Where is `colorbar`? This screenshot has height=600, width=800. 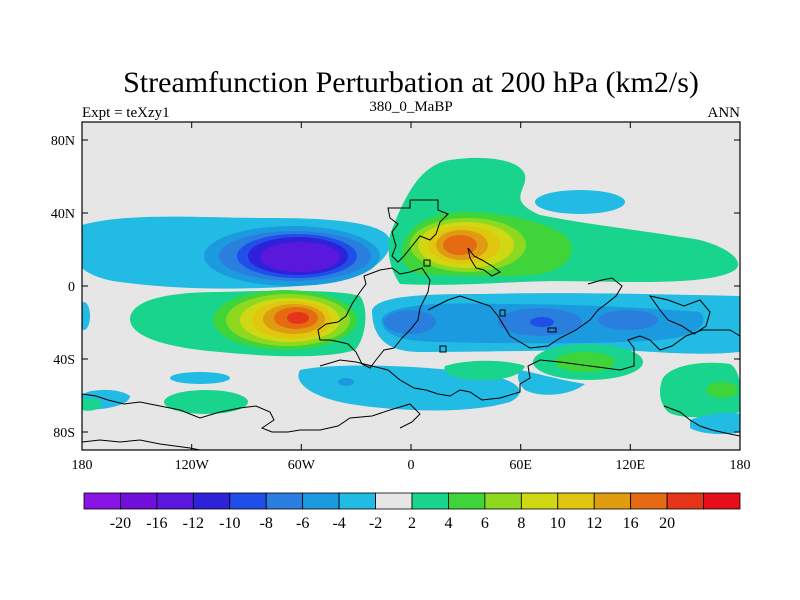 colorbar is located at coordinates (412, 501).